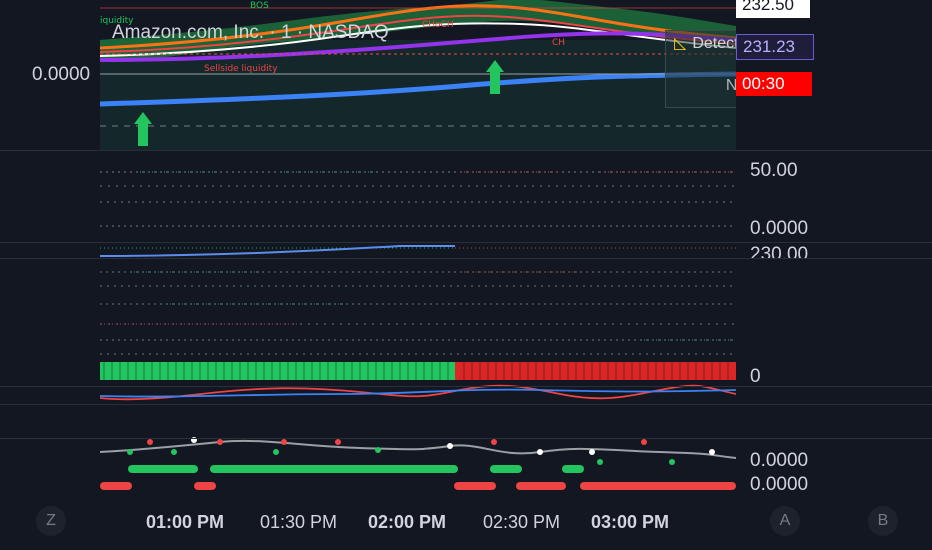 The width and height of the screenshot is (932, 550). I want to click on time-label: 01:00 PM, so click(185, 522).